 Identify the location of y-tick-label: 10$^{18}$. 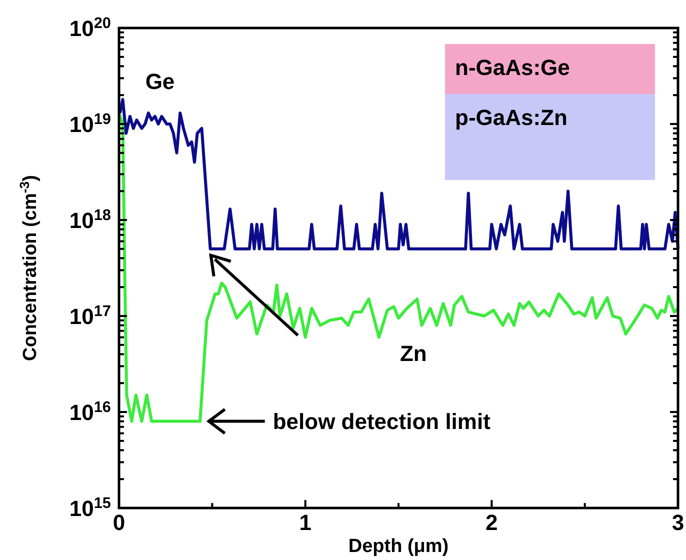
(90, 219).